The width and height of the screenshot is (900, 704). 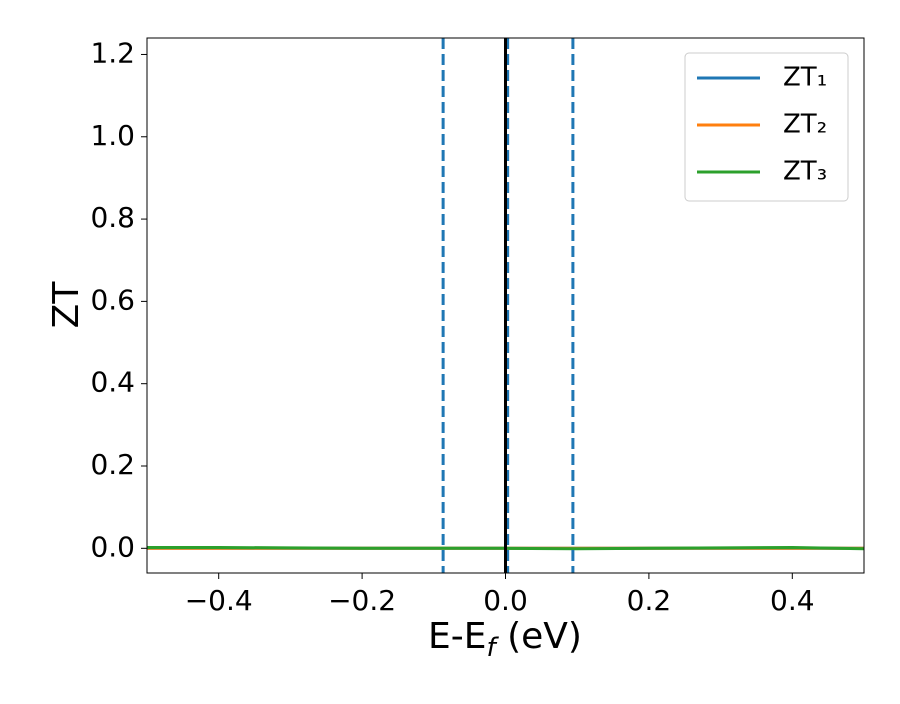 I want to click on x-label-part: (eV), so click(x=539, y=636).